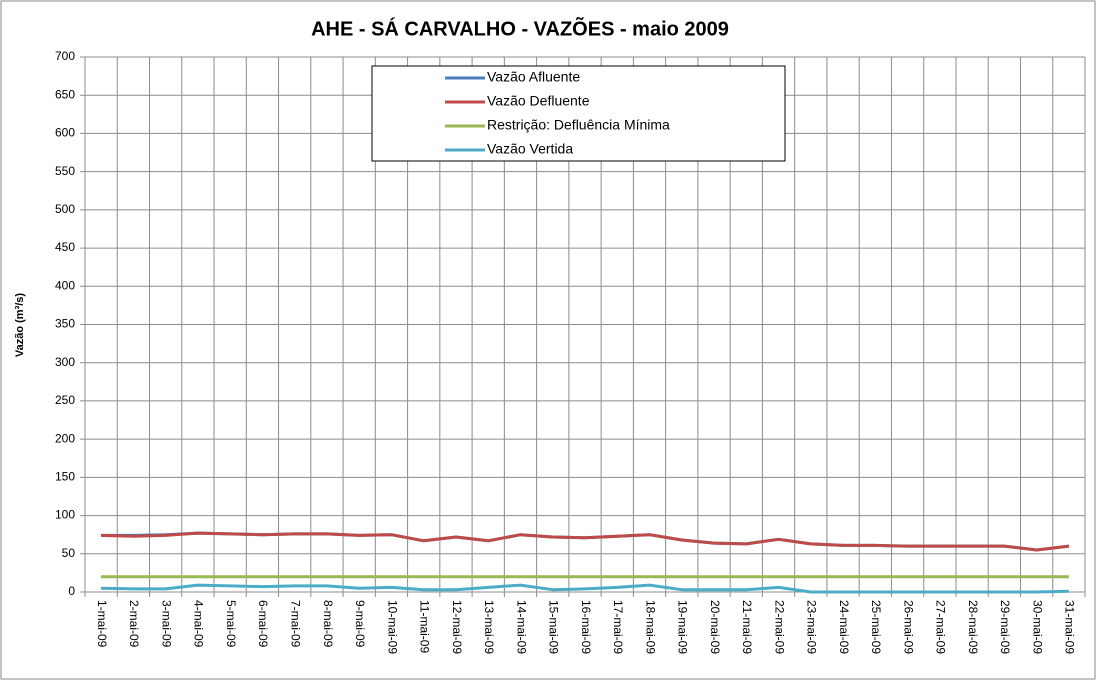  I want to click on x-tick-label: 7-mai-09, so click(296, 624).